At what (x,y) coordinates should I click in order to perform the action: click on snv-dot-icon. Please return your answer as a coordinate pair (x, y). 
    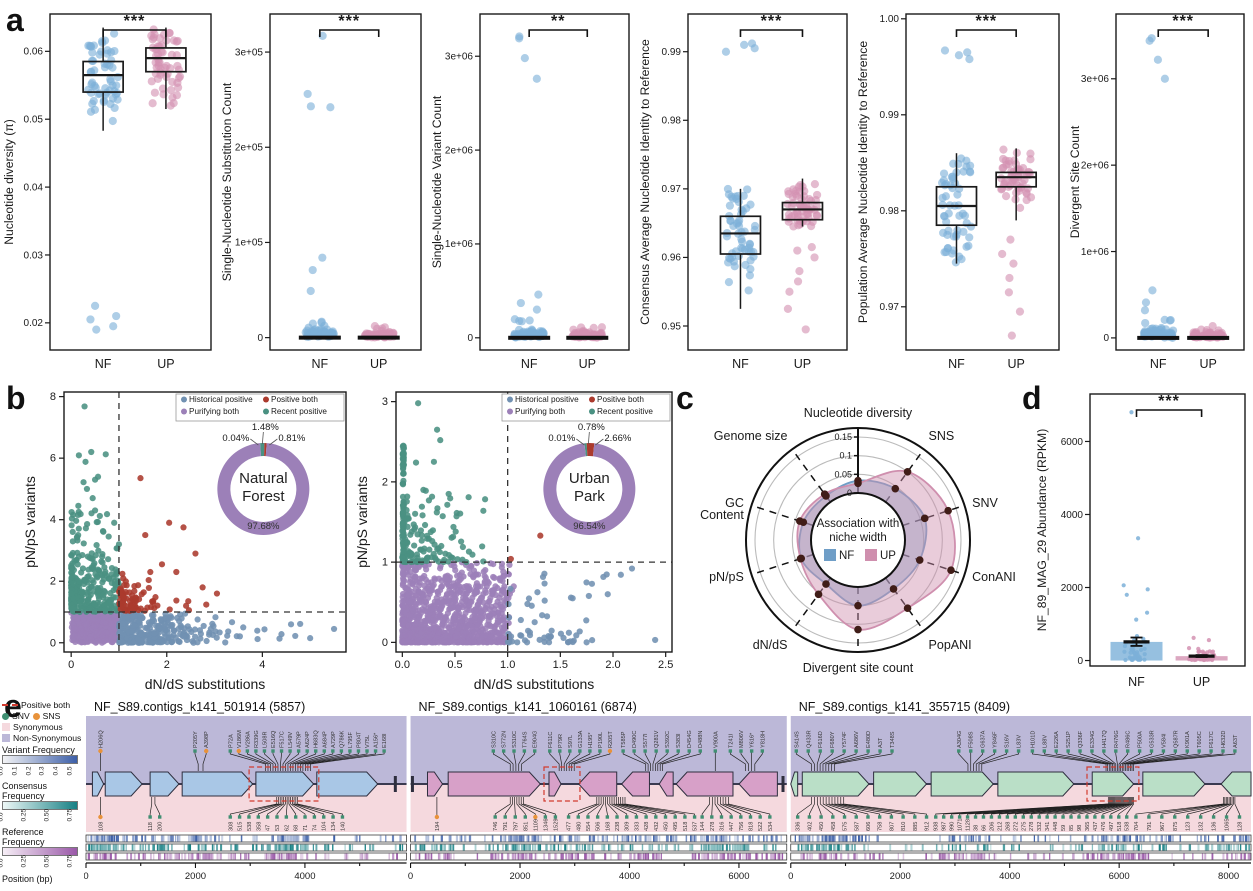
    Looking at the image, I should click on (5, 716).